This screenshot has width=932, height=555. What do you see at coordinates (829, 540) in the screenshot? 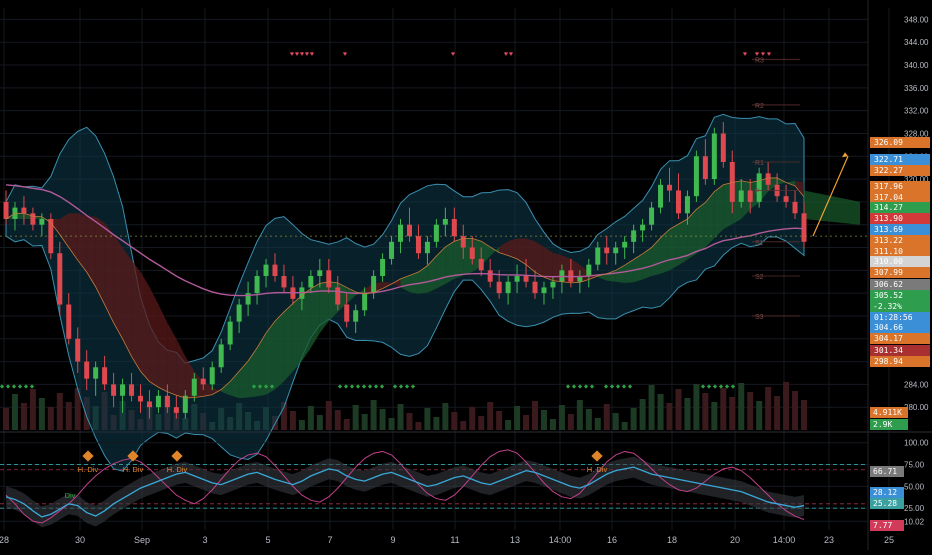
I see `x-tick-label: 23` at bounding box center [829, 540].